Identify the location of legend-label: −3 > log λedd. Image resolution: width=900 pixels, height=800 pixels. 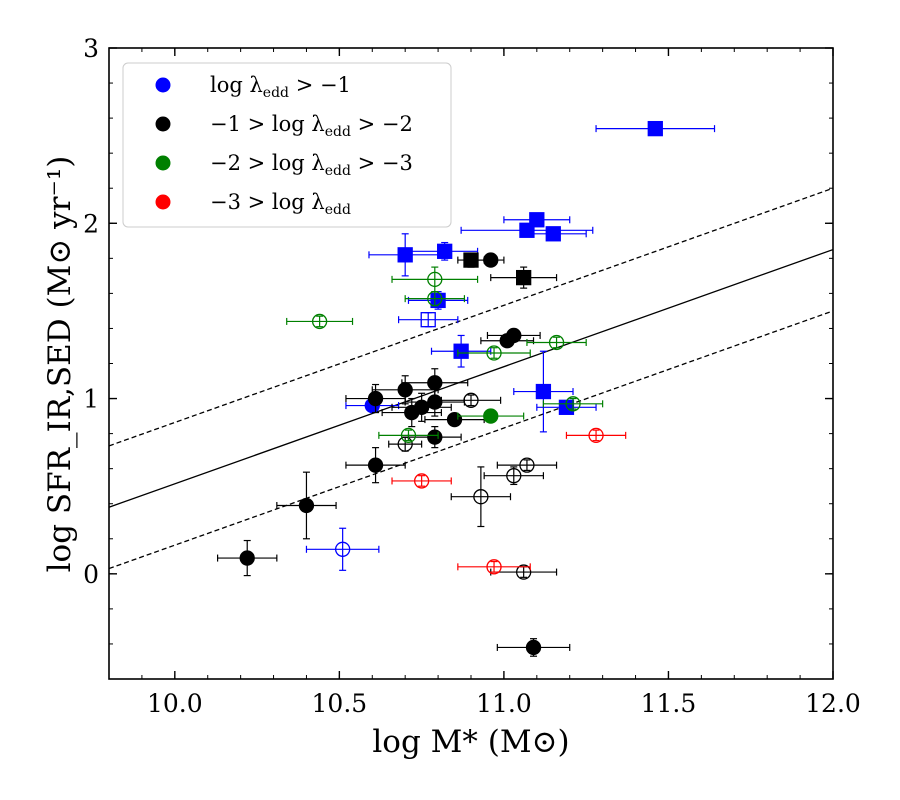
(280, 204).